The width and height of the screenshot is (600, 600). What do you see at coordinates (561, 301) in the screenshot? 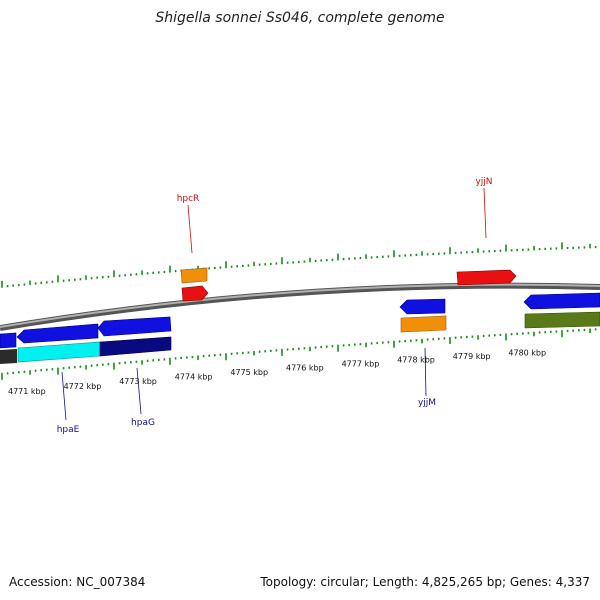
I see `gene-right-blue` at bounding box center [561, 301].